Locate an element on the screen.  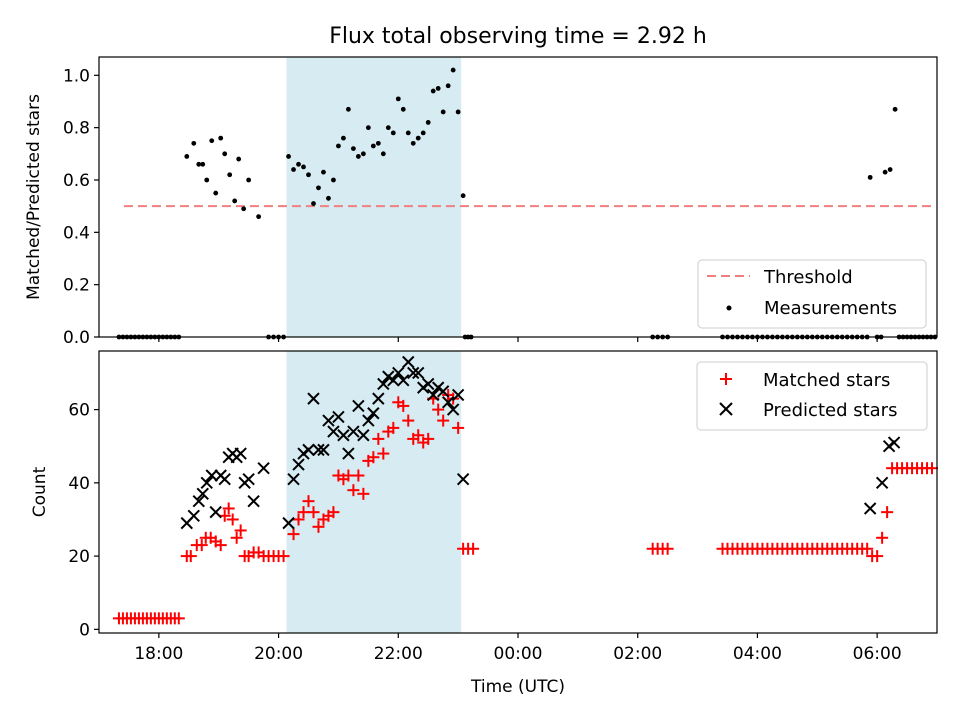
top-y-tick-label: 0.6 is located at coordinates (76, 181).